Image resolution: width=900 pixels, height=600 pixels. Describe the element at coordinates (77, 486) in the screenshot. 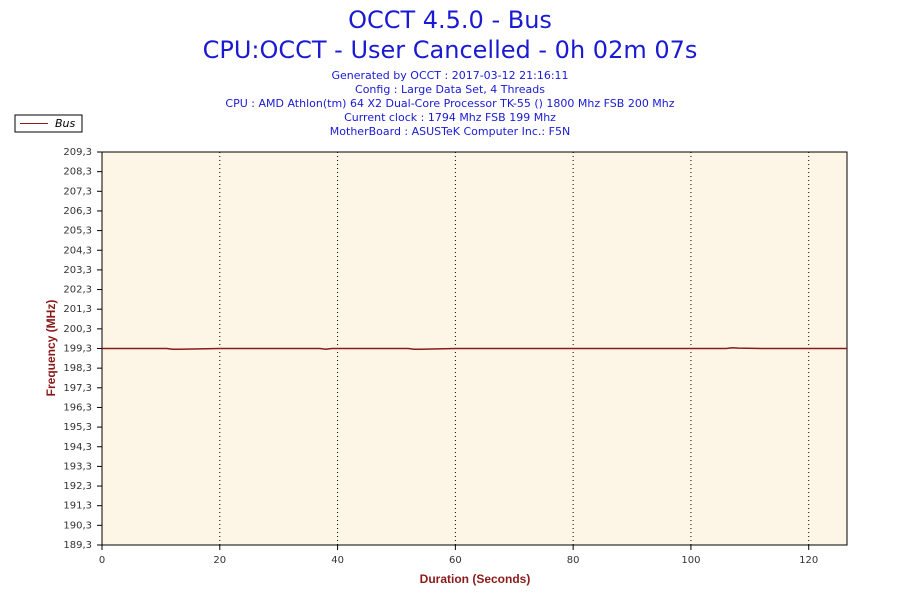

I see `y-tick-label: 192,3` at that location.